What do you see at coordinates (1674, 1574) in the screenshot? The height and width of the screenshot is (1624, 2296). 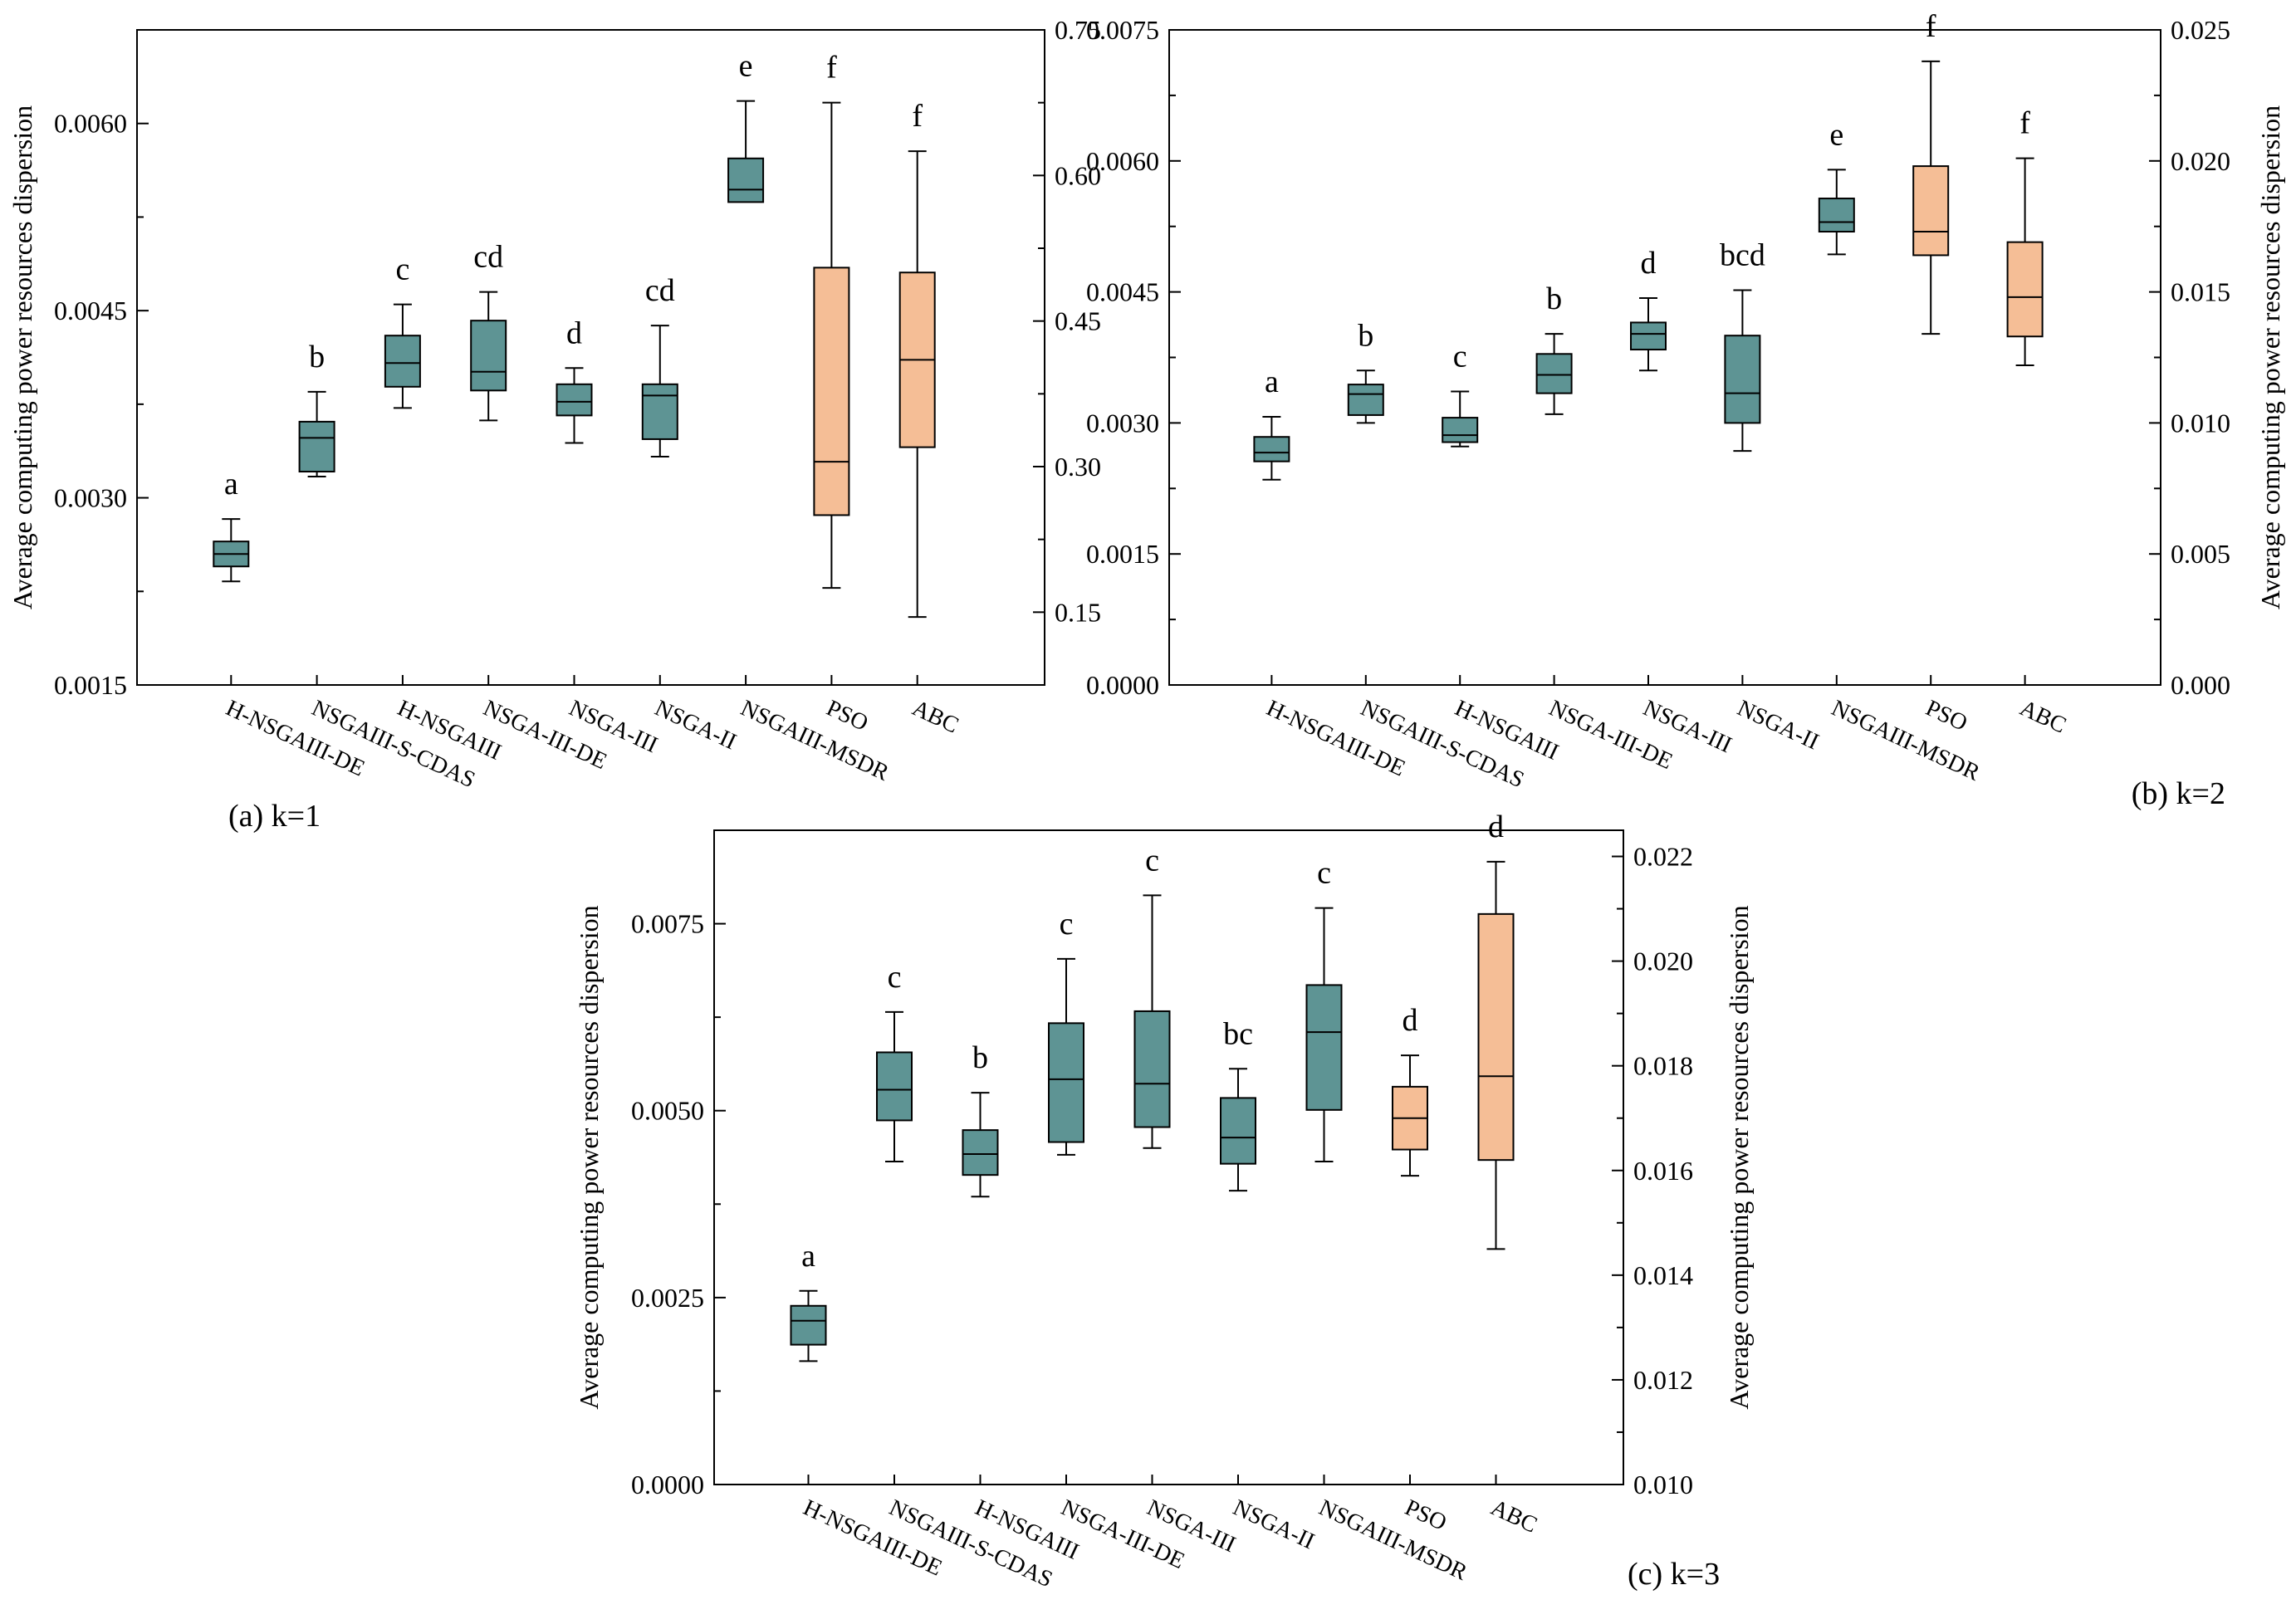 I see `panel-caption: (c) k=3` at bounding box center [1674, 1574].